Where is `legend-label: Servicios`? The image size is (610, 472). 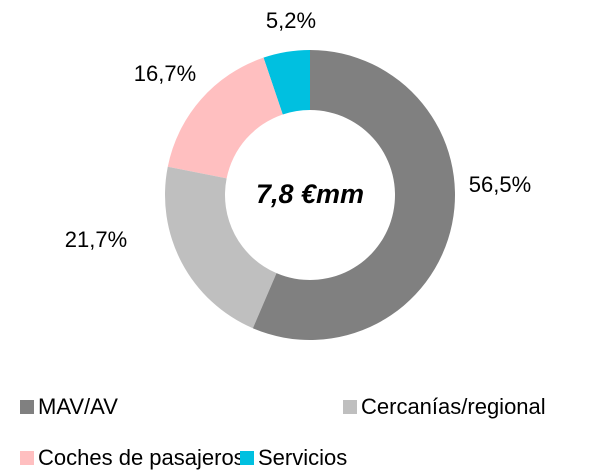
legend-label: Servicios is located at coordinates (302, 457).